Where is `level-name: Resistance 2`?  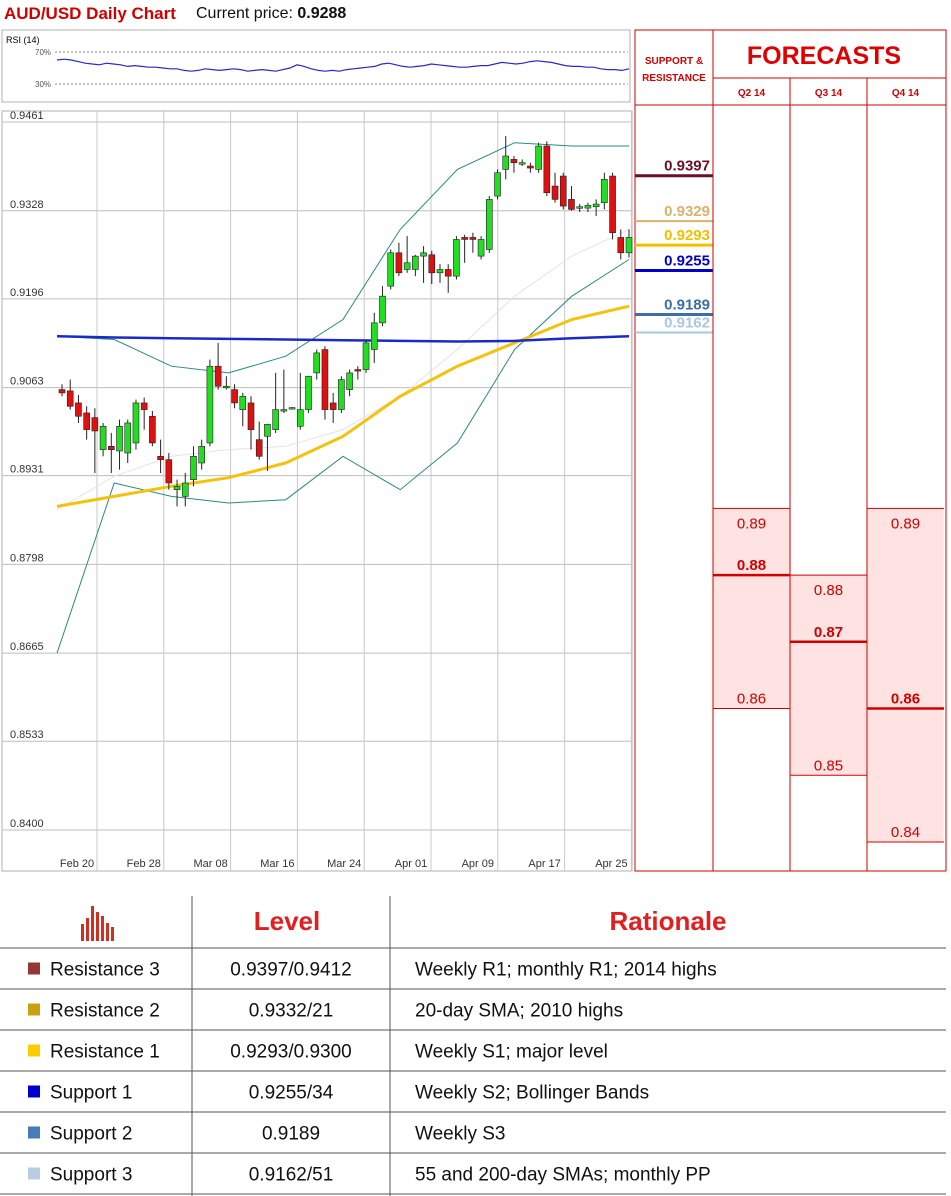
level-name: Resistance 2 is located at coordinates (105, 1011).